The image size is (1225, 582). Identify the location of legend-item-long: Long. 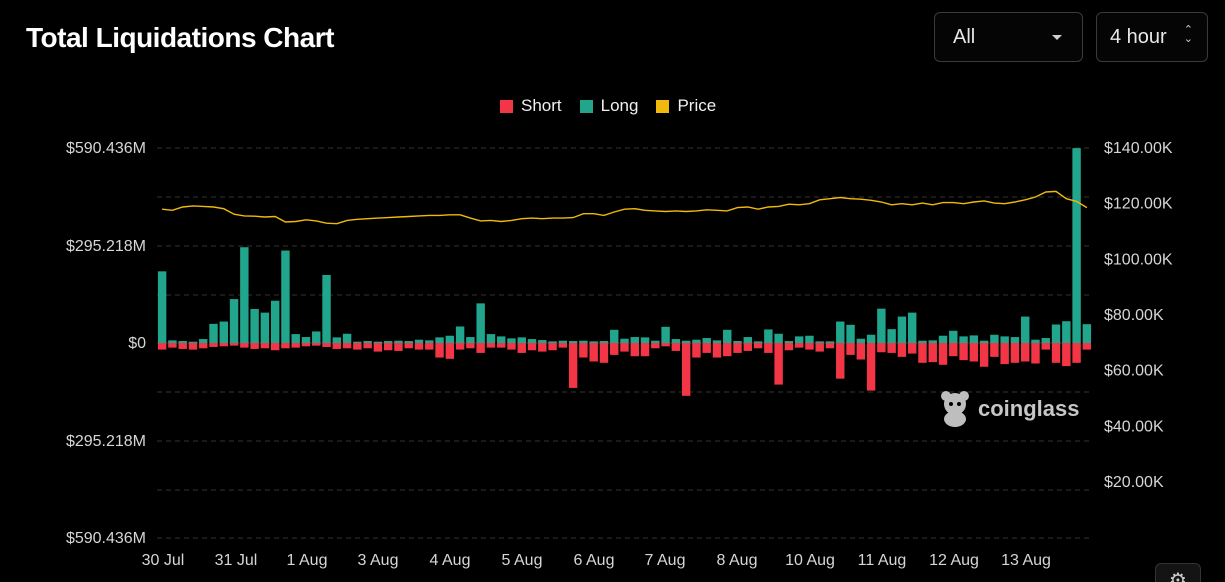
(608, 106).